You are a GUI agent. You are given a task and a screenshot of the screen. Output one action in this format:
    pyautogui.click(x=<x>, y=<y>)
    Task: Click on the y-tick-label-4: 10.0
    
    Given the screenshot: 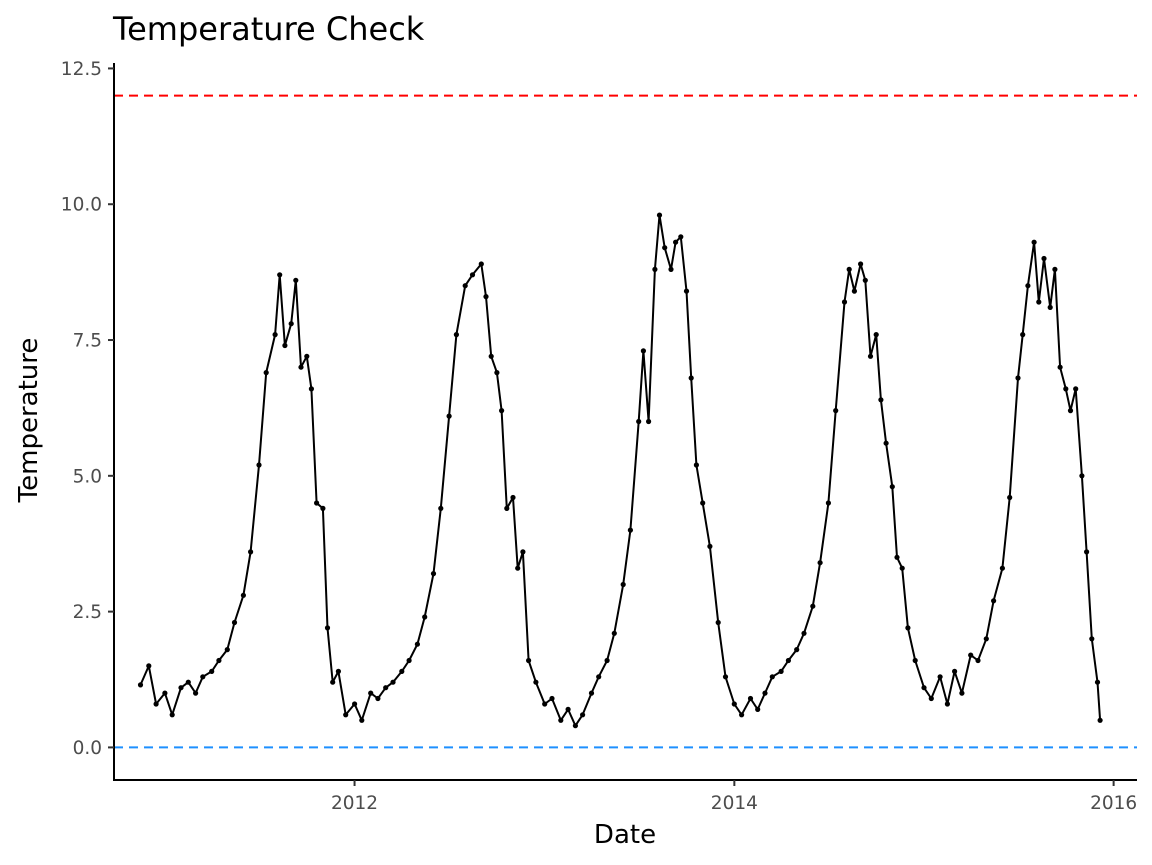 What is the action you would take?
    pyautogui.click(x=81, y=205)
    